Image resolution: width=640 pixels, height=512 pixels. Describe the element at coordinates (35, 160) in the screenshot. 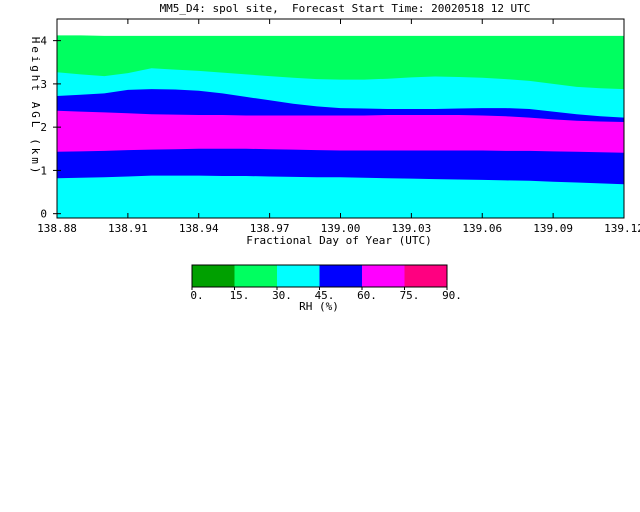

I see `y-label-char: m` at that location.